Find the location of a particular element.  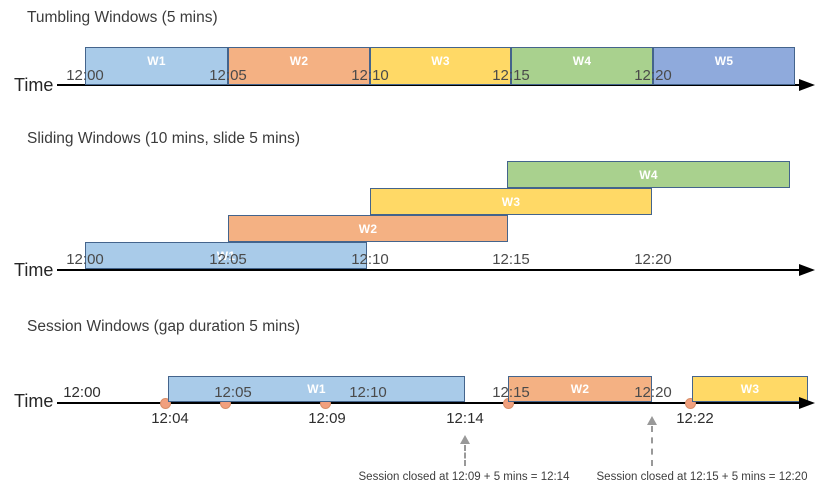

sliding-tick-1215: 12:15 is located at coordinates (511, 259).